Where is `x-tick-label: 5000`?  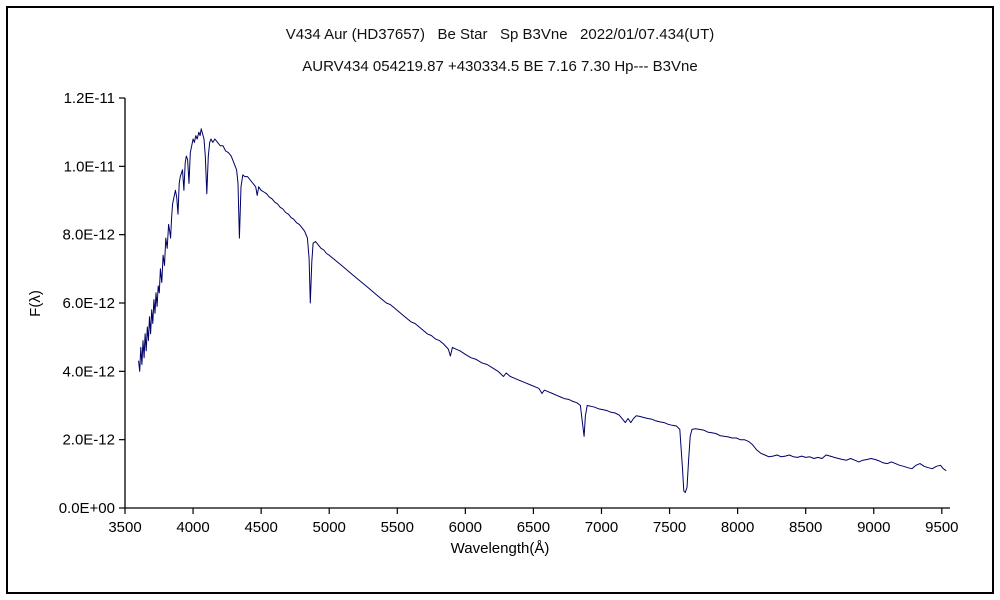
x-tick-label: 5000 is located at coordinates (329, 527).